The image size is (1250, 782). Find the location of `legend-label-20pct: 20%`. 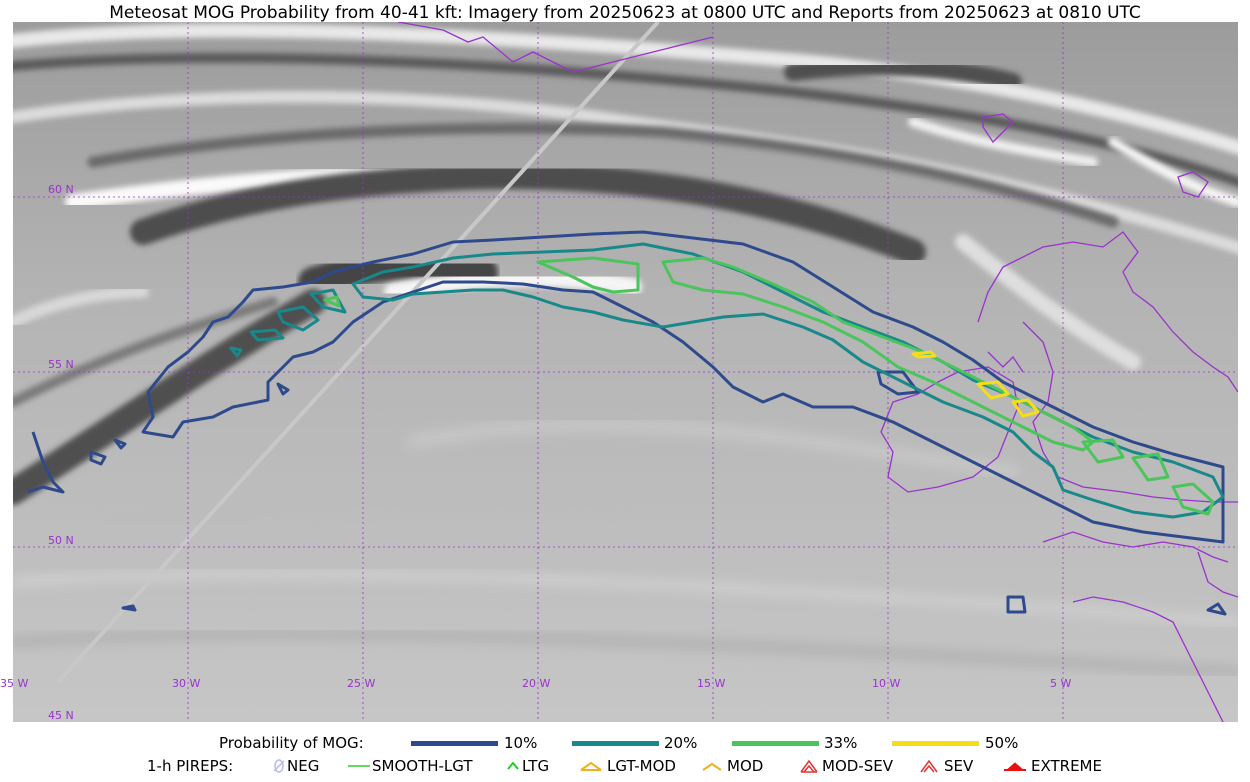

legend-label-20pct: 20% is located at coordinates (681, 743).